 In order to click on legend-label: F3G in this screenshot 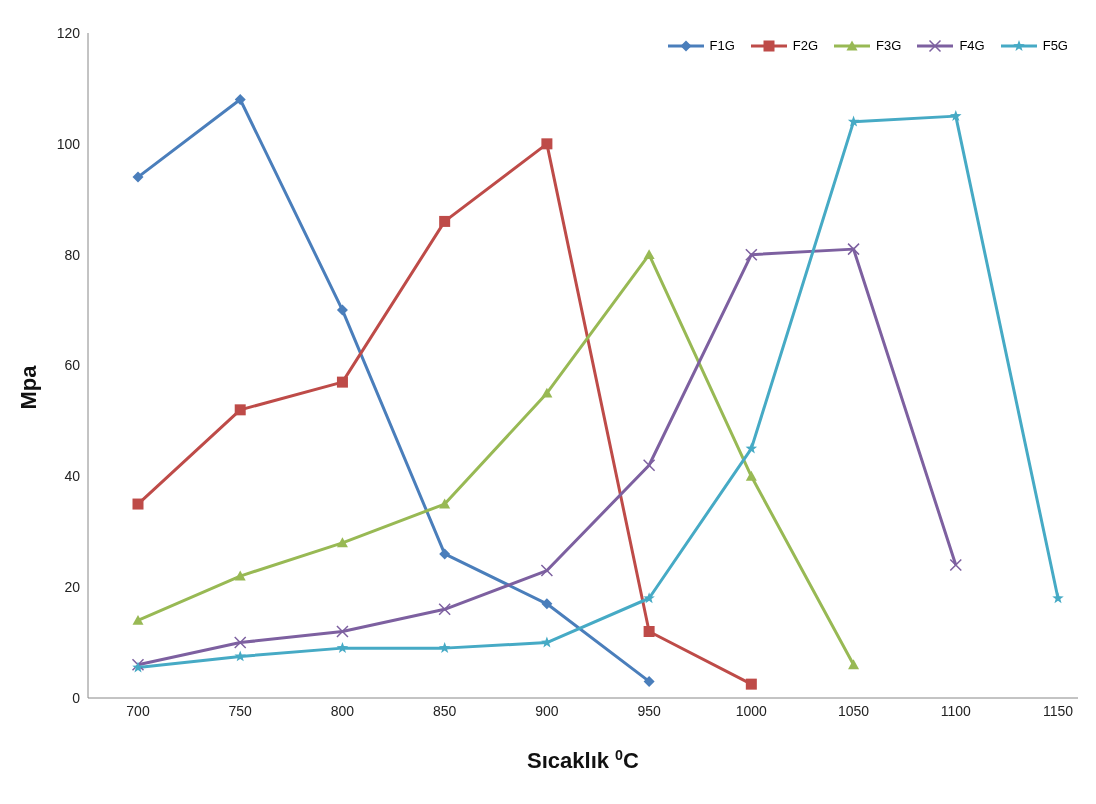, I will do `click(889, 45)`.